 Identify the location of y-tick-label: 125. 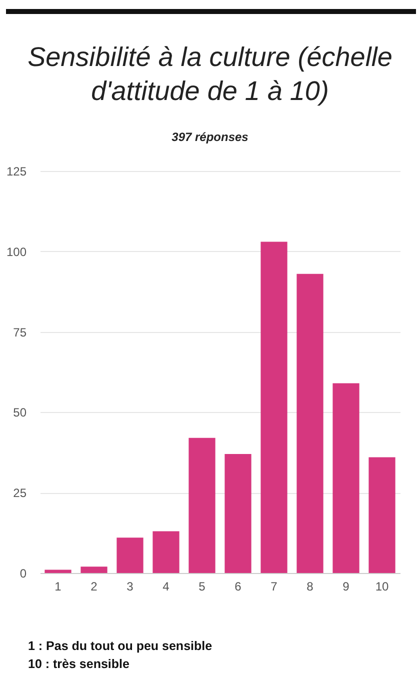
(16, 171).